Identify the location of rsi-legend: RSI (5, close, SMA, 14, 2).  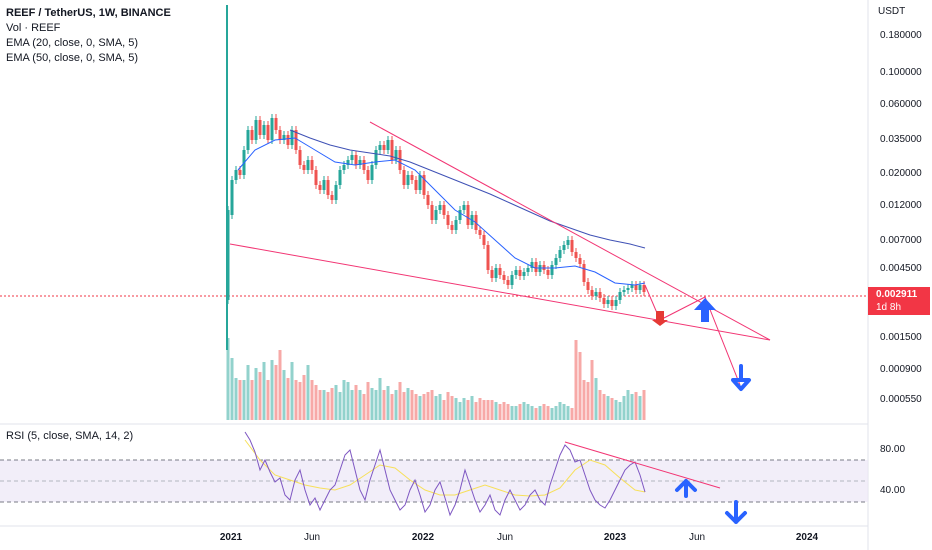
(70, 436).